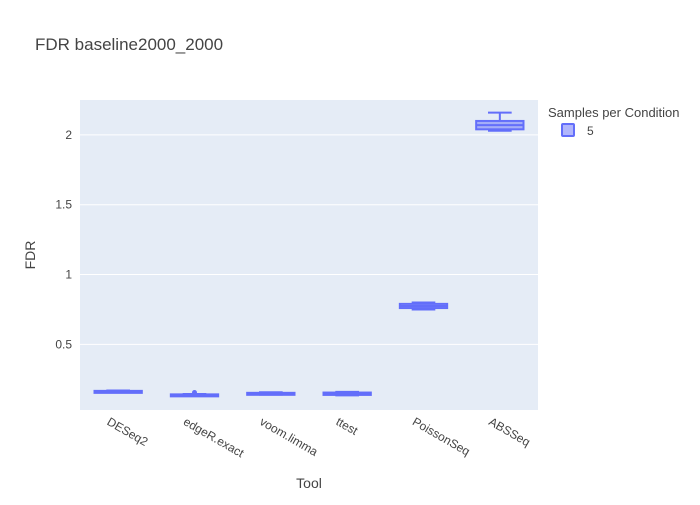  What do you see at coordinates (63, 205) in the screenshot?
I see `y-tick-label: 1.5` at bounding box center [63, 205].